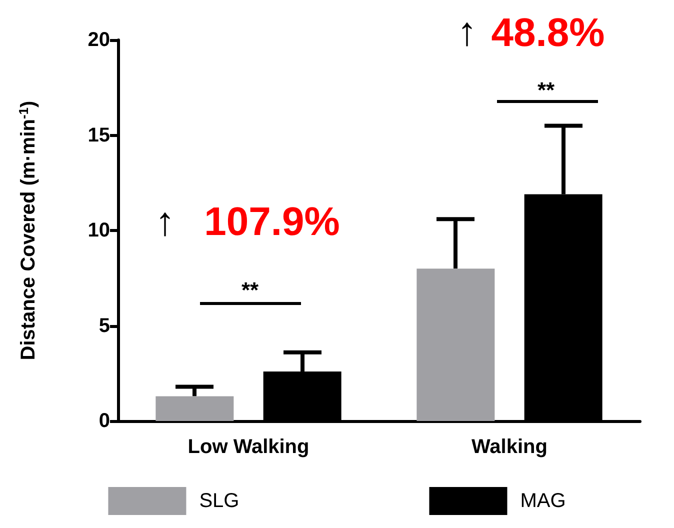 The height and width of the screenshot is (528, 674). Describe the element at coordinates (28, 230) in the screenshot. I see `y-axis-title: Distance Covered (m·min-1)` at that location.